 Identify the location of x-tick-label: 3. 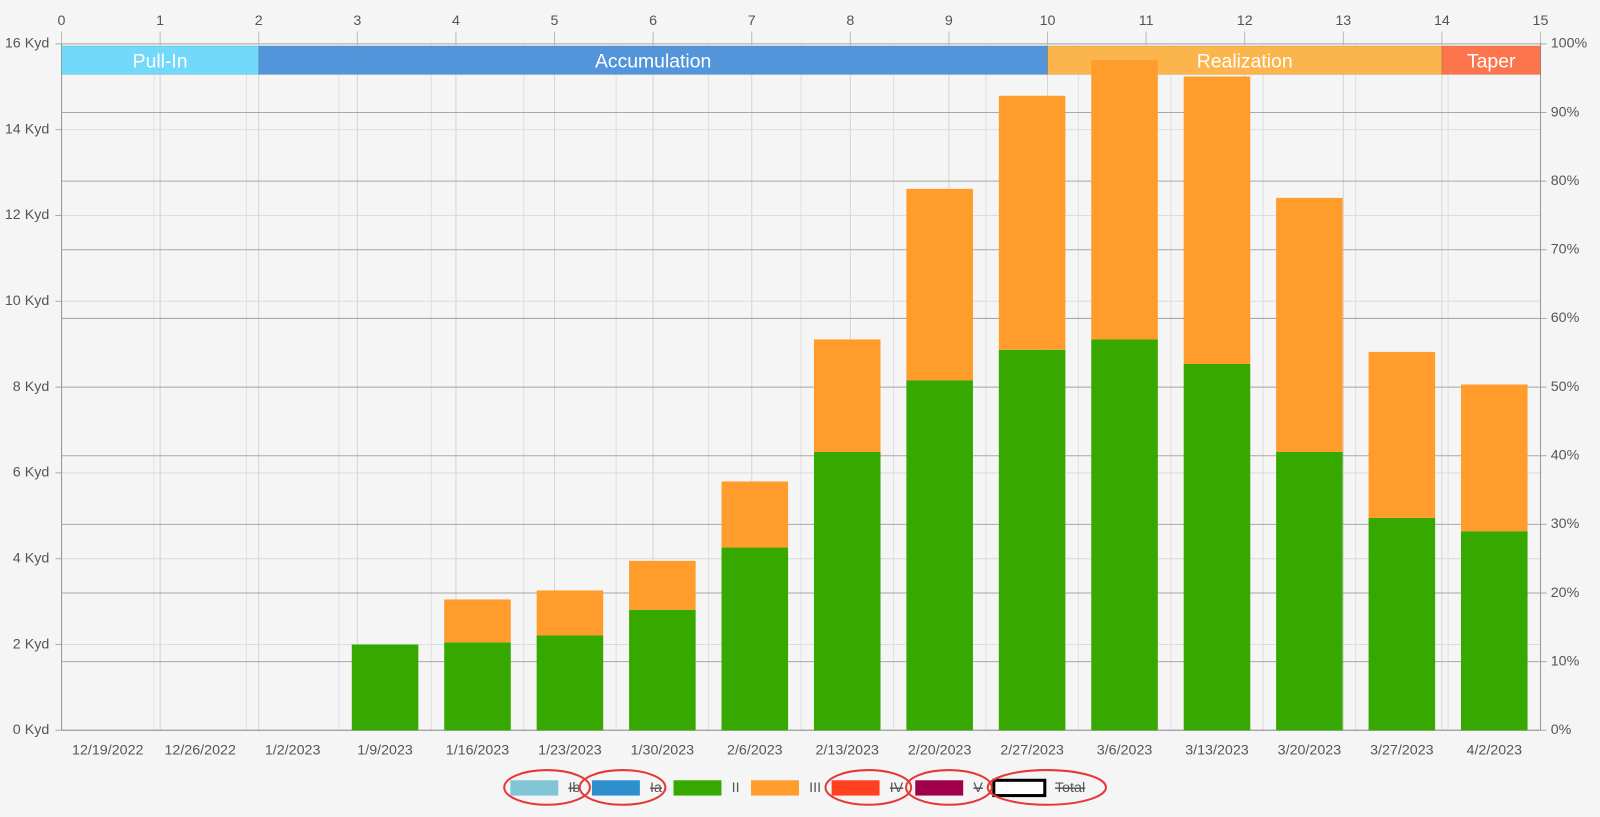
(357, 21).